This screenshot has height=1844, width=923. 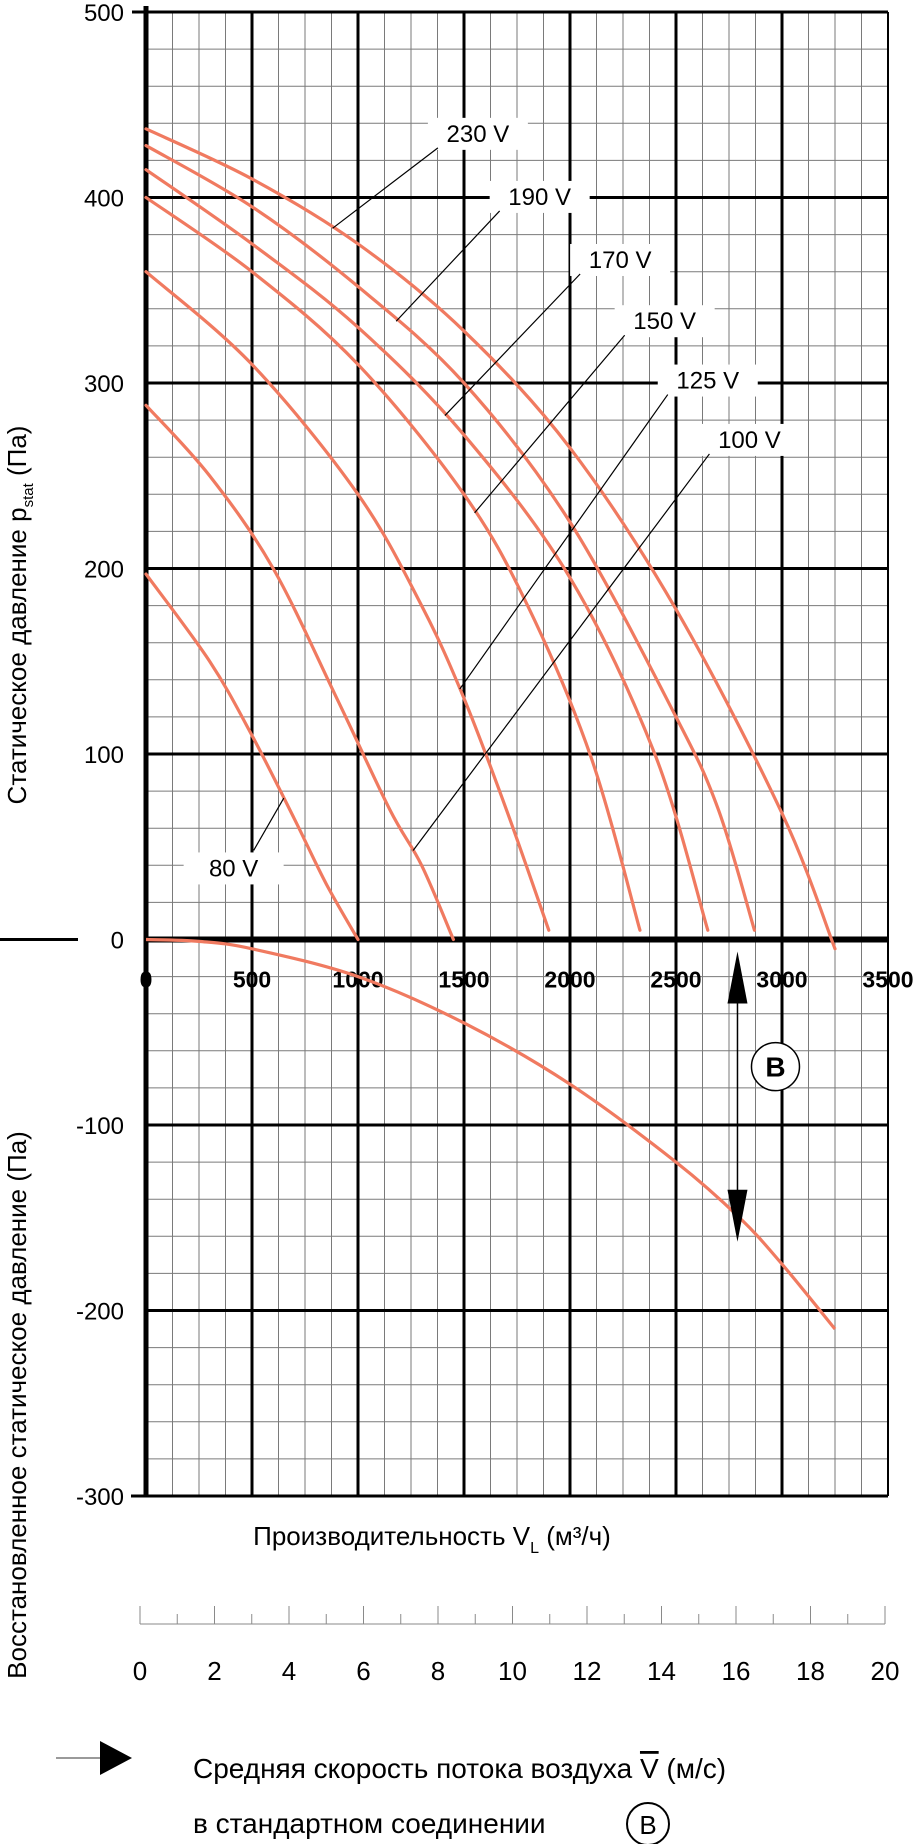 What do you see at coordinates (117, 941) in the screenshot?
I see `y-tick-label: 0` at bounding box center [117, 941].